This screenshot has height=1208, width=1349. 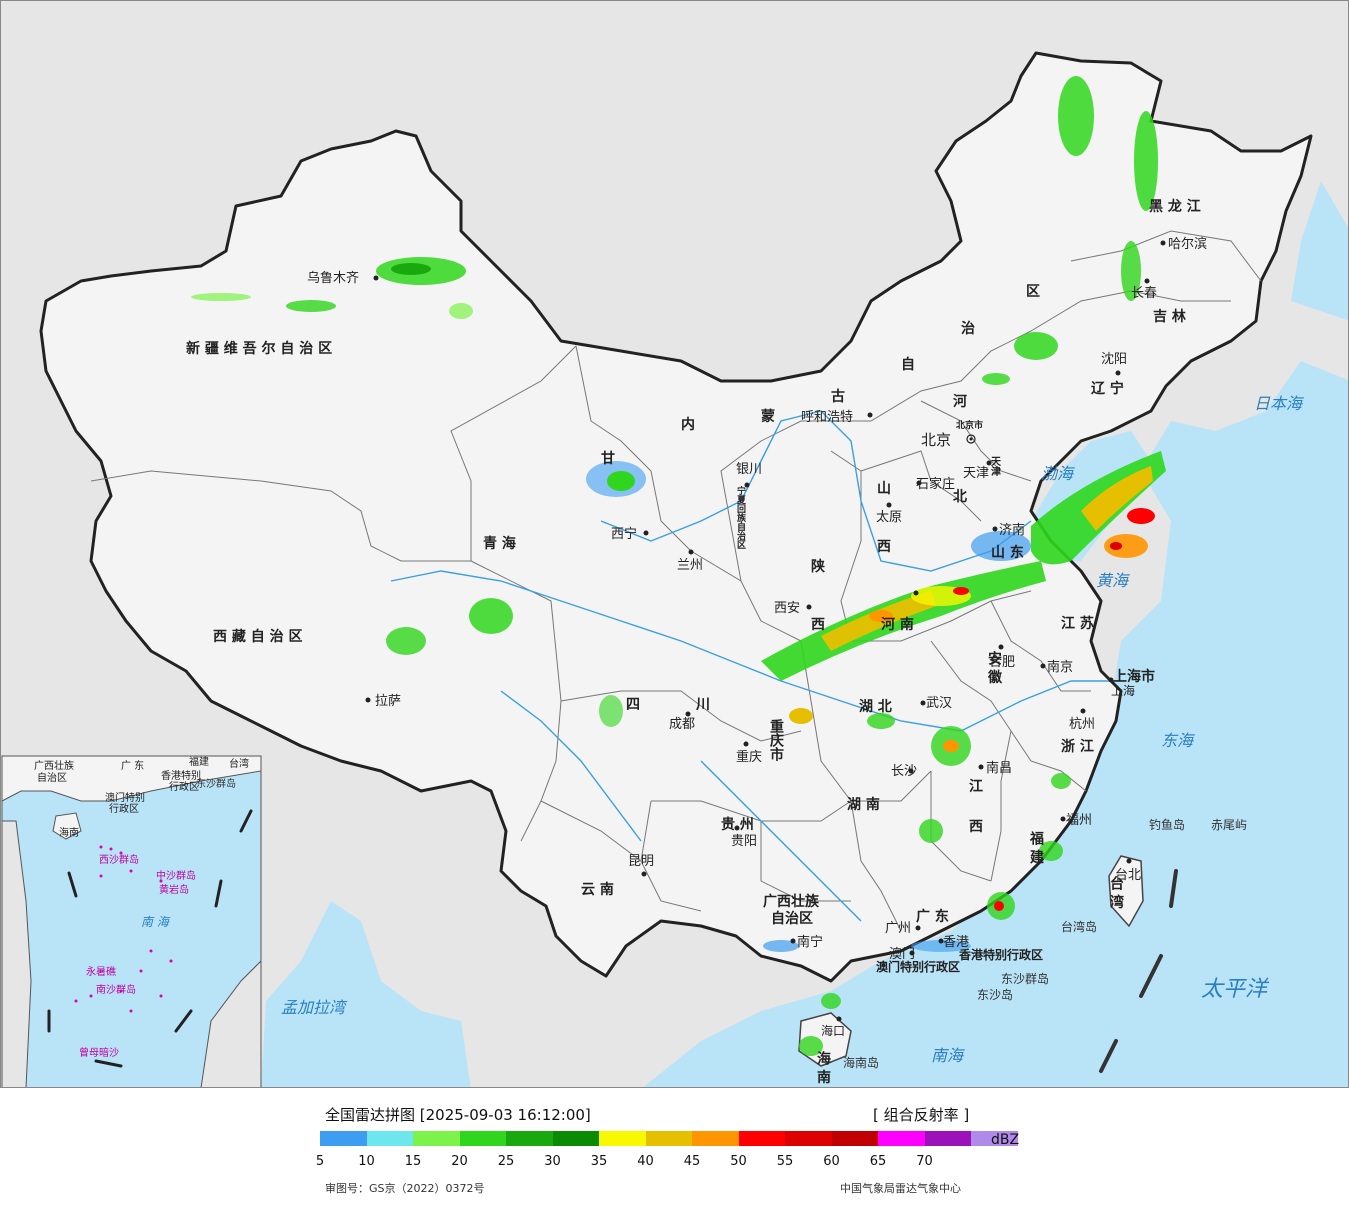 I want to click on city-urumqi: 乌鲁木齐, so click(x=333, y=278).